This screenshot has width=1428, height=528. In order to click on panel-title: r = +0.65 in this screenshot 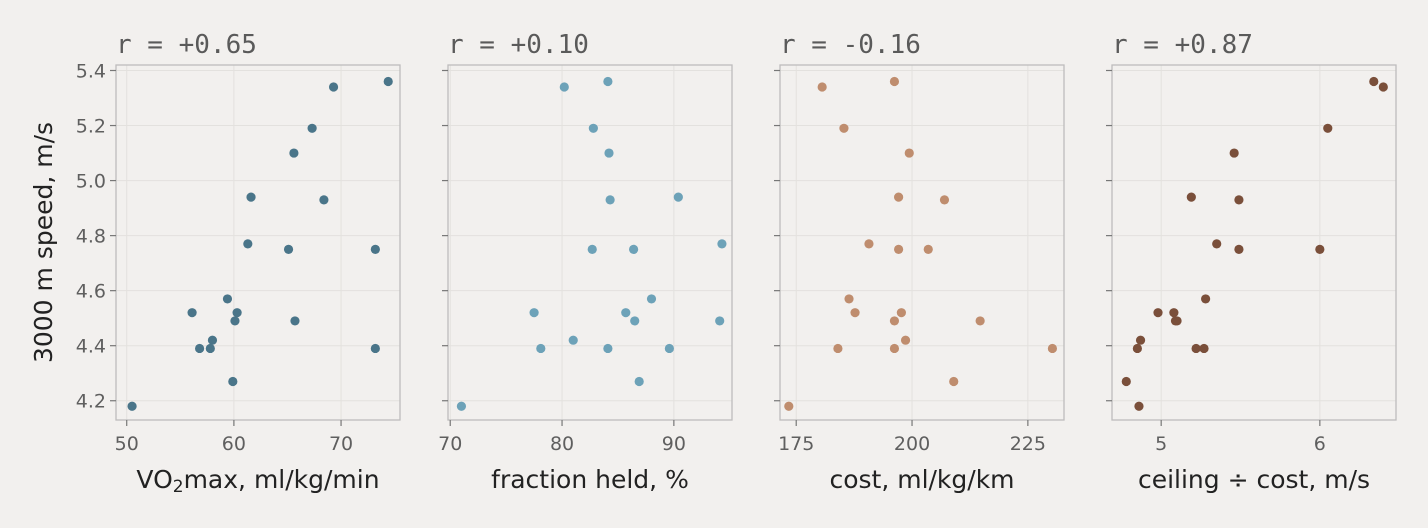, I will do `click(186, 45)`.